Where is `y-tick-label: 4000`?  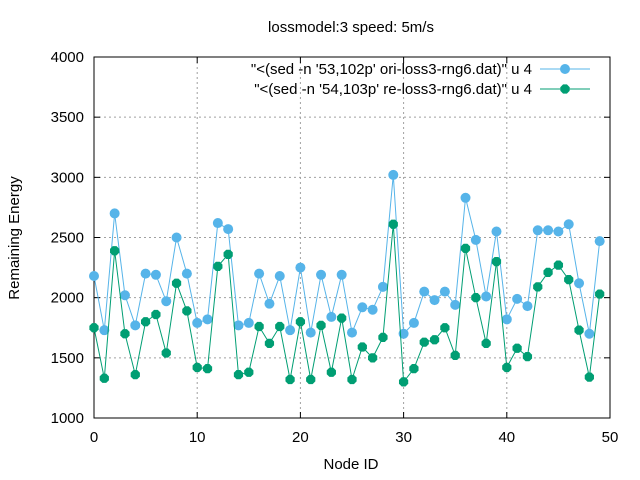
y-tick-label: 4000 is located at coordinates (67, 57).